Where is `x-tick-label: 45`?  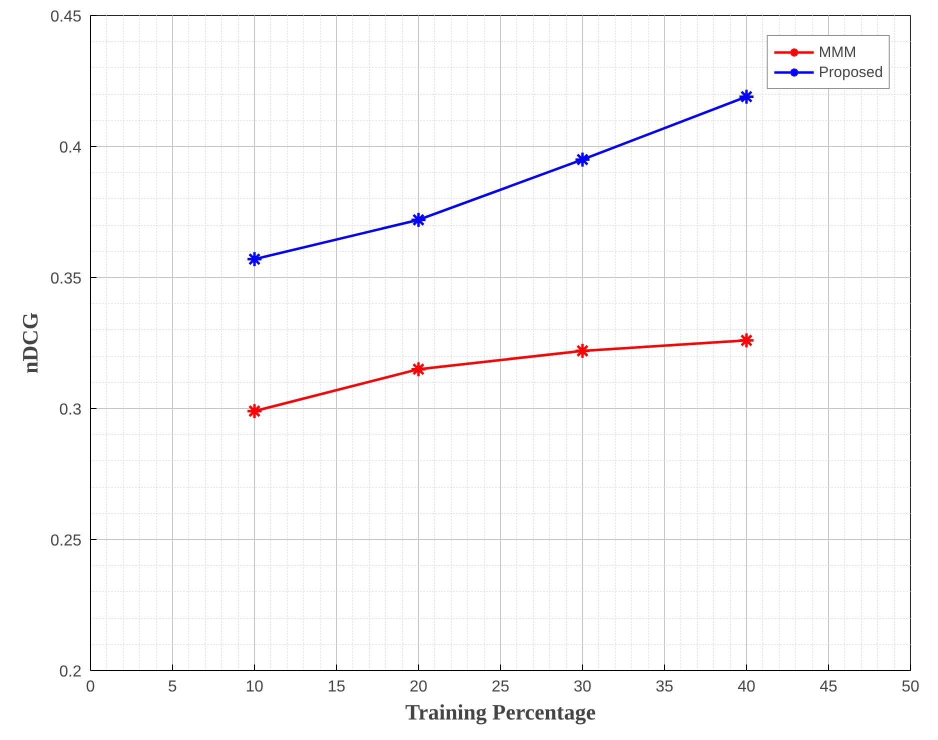 x-tick-label: 45 is located at coordinates (829, 687).